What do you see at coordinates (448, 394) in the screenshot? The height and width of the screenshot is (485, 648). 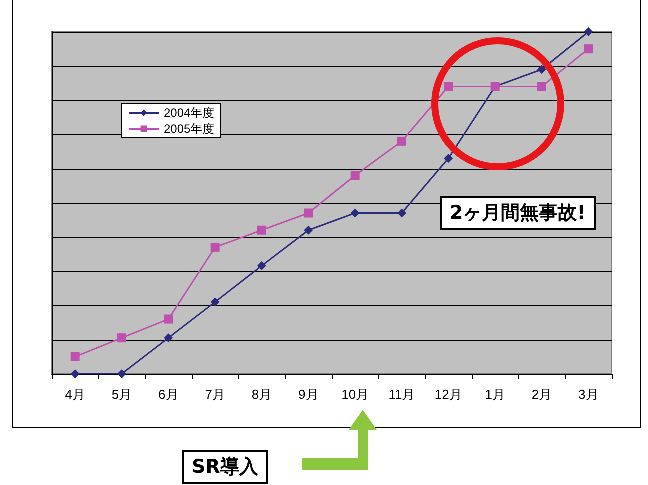 I see `x-tick-label: 12月` at bounding box center [448, 394].